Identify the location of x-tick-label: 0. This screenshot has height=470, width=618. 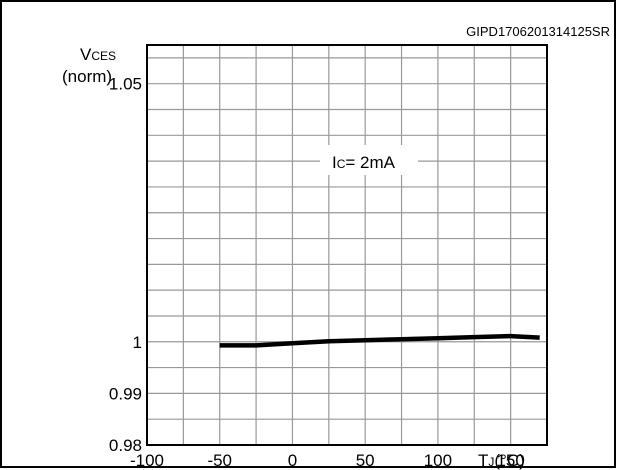
(292, 460).